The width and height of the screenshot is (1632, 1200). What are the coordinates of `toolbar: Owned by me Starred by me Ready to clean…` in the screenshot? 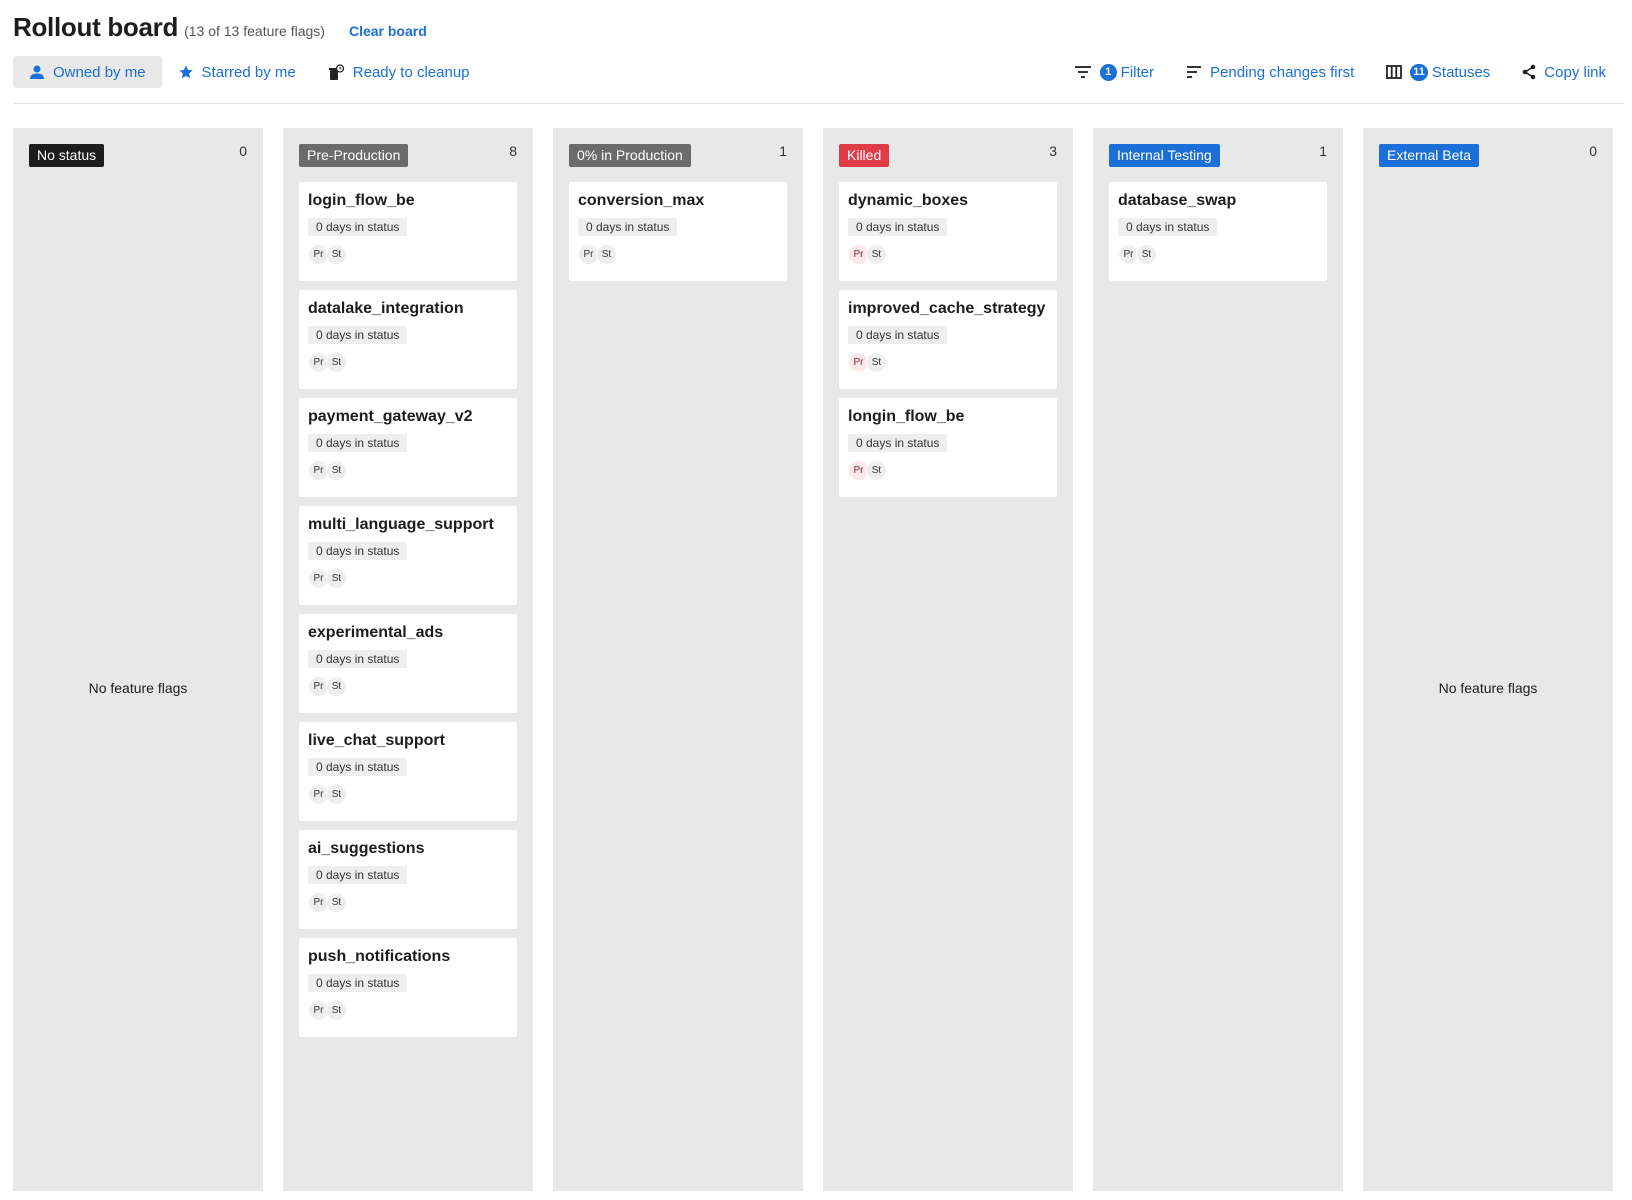 It's located at (817, 72).